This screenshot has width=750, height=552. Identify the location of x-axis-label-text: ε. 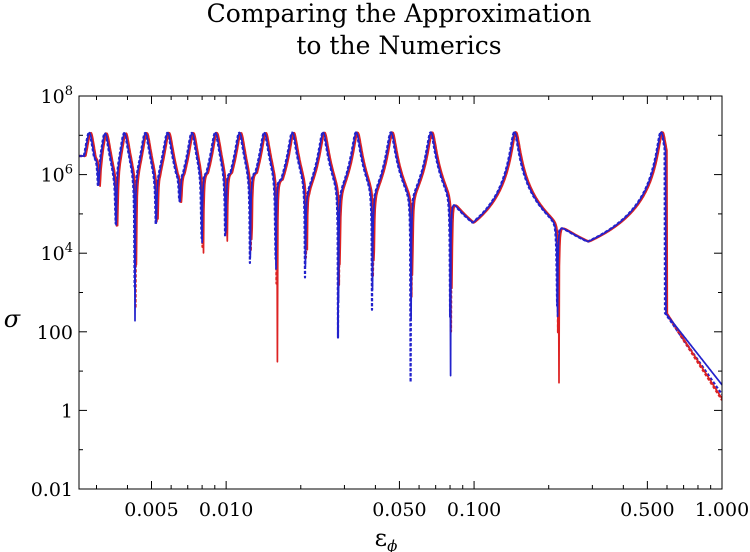
(381, 538).